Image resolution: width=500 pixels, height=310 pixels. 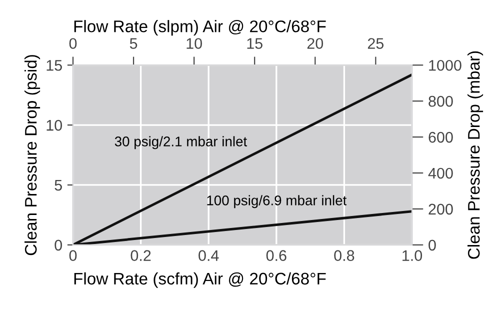 I want to click on x-tick-label: 1.0, so click(x=412, y=255).